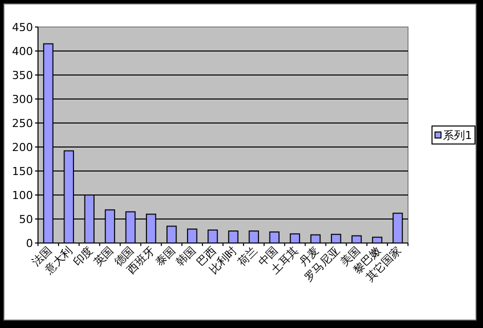 The width and height of the screenshot is (483, 328). What do you see at coordinates (22, 51) in the screenshot?
I see `y-tick-label: 400` at bounding box center [22, 51].